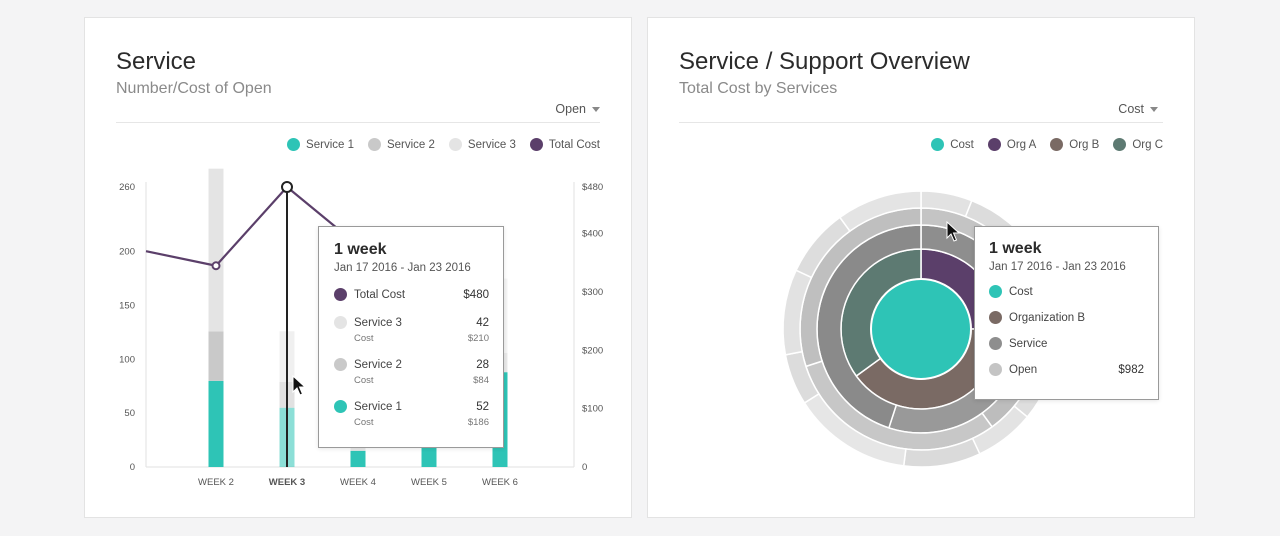  Describe the element at coordinates (1066, 291) in the screenshot. I see `tooltip-row-cost: Cost` at that location.